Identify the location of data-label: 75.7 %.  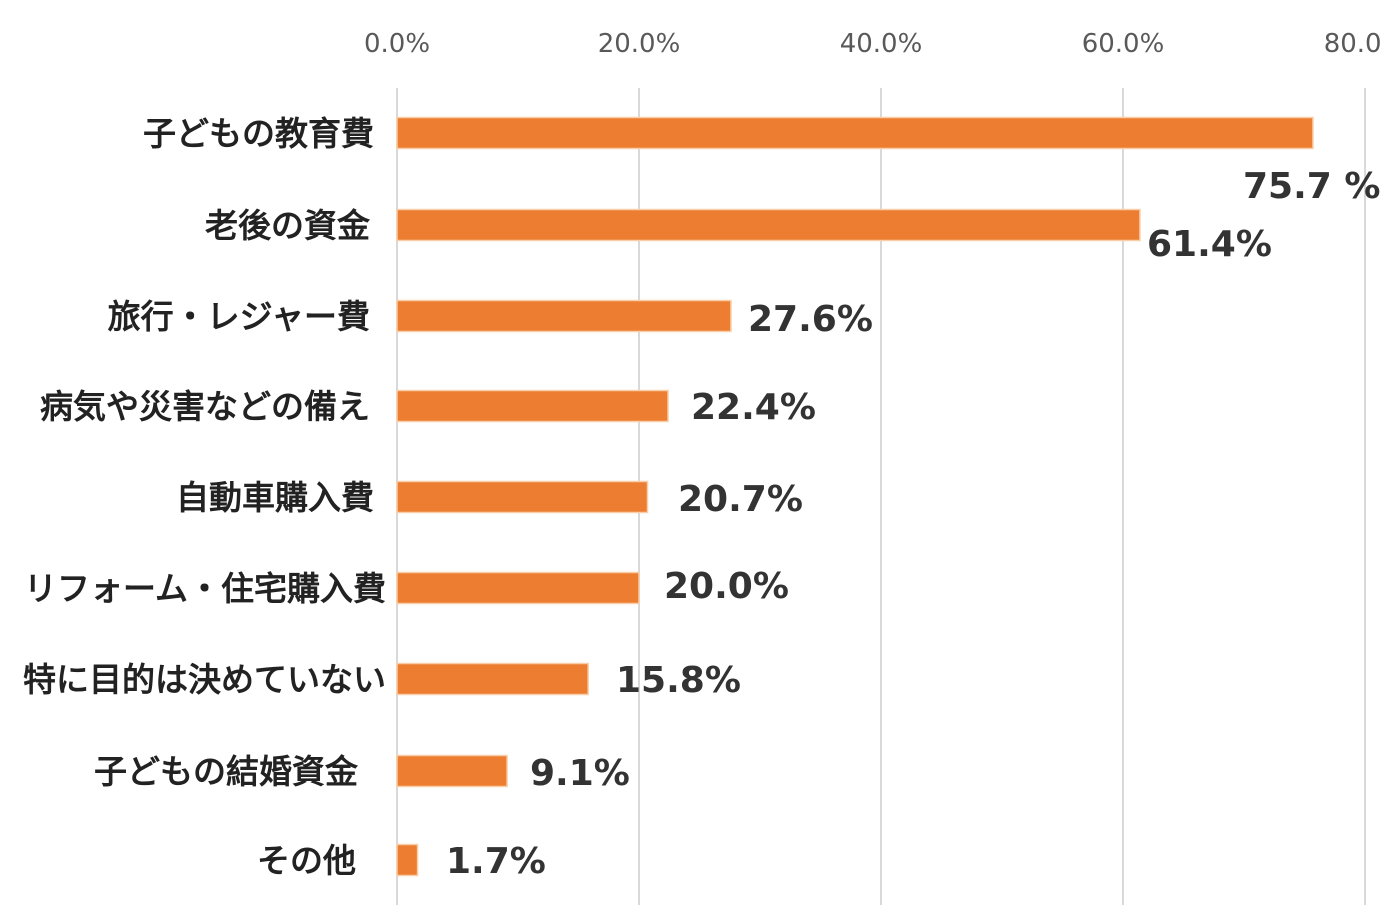
(1311, 186).